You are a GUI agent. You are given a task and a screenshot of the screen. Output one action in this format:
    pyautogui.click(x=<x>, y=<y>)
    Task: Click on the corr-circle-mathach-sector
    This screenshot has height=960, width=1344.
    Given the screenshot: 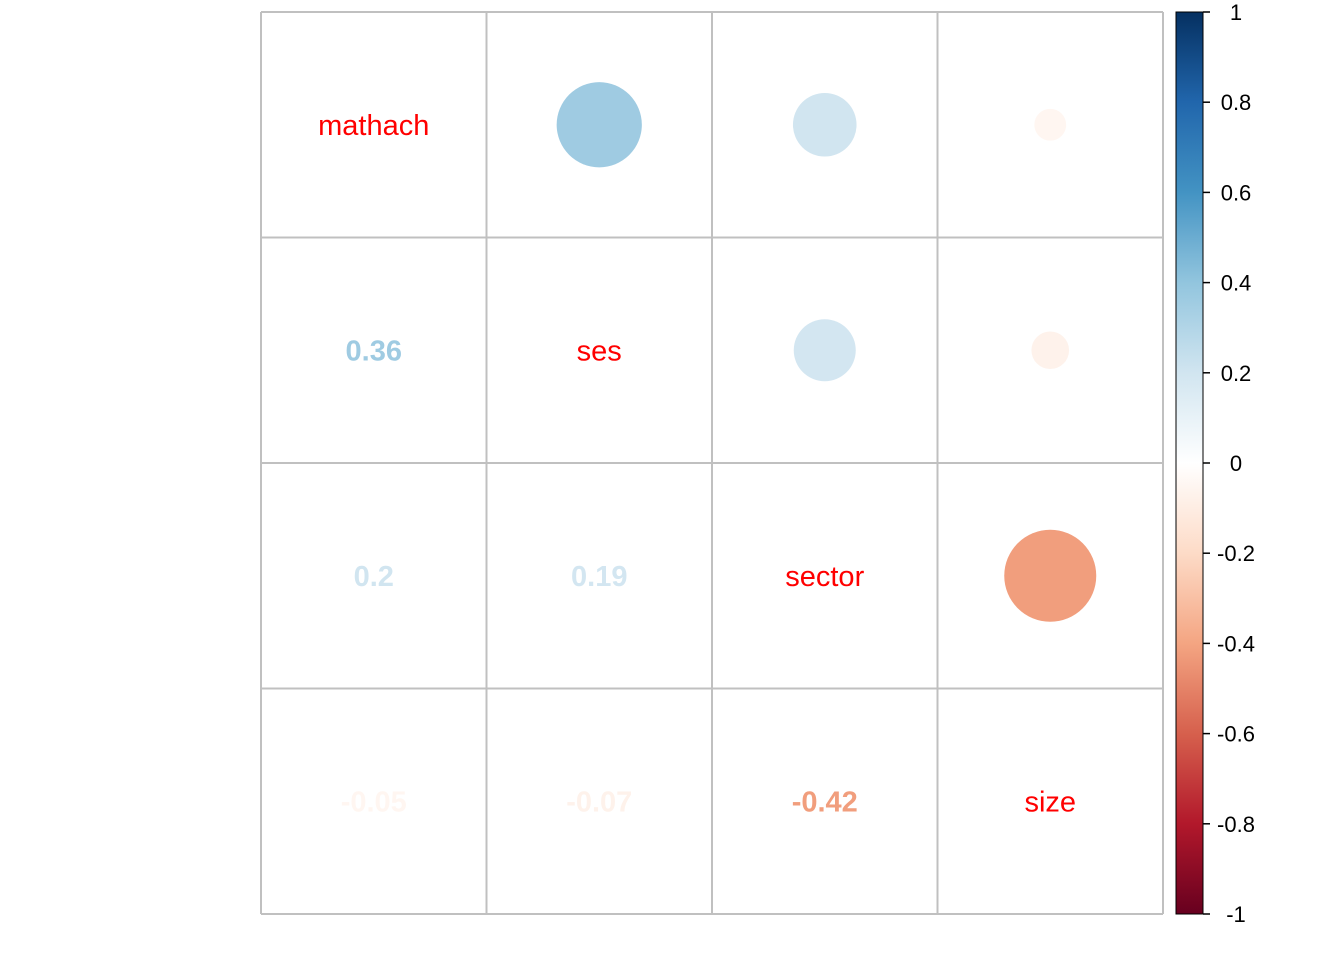 What is the action you would take?
    pyautogui.click(x=824, y=124)
    